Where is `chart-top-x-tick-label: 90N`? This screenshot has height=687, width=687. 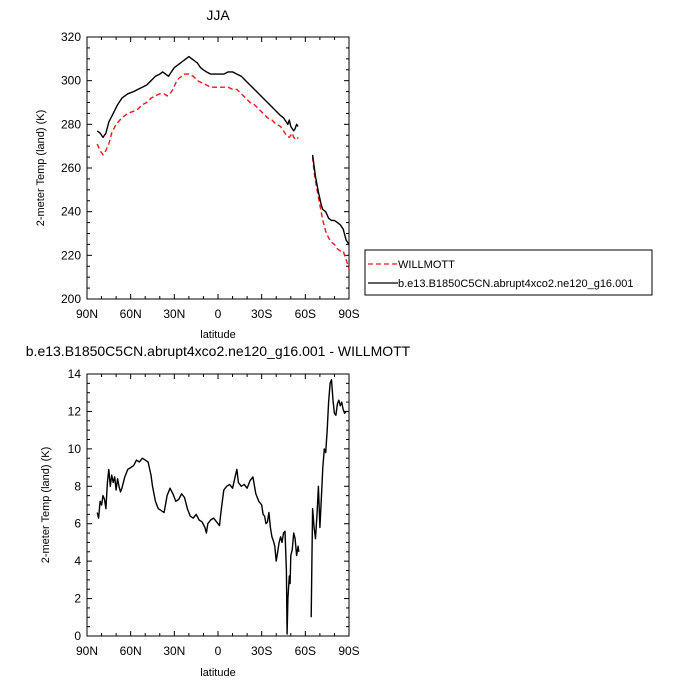 chart-top-x-tick-label: 90N is located at coordinates (87, 314).